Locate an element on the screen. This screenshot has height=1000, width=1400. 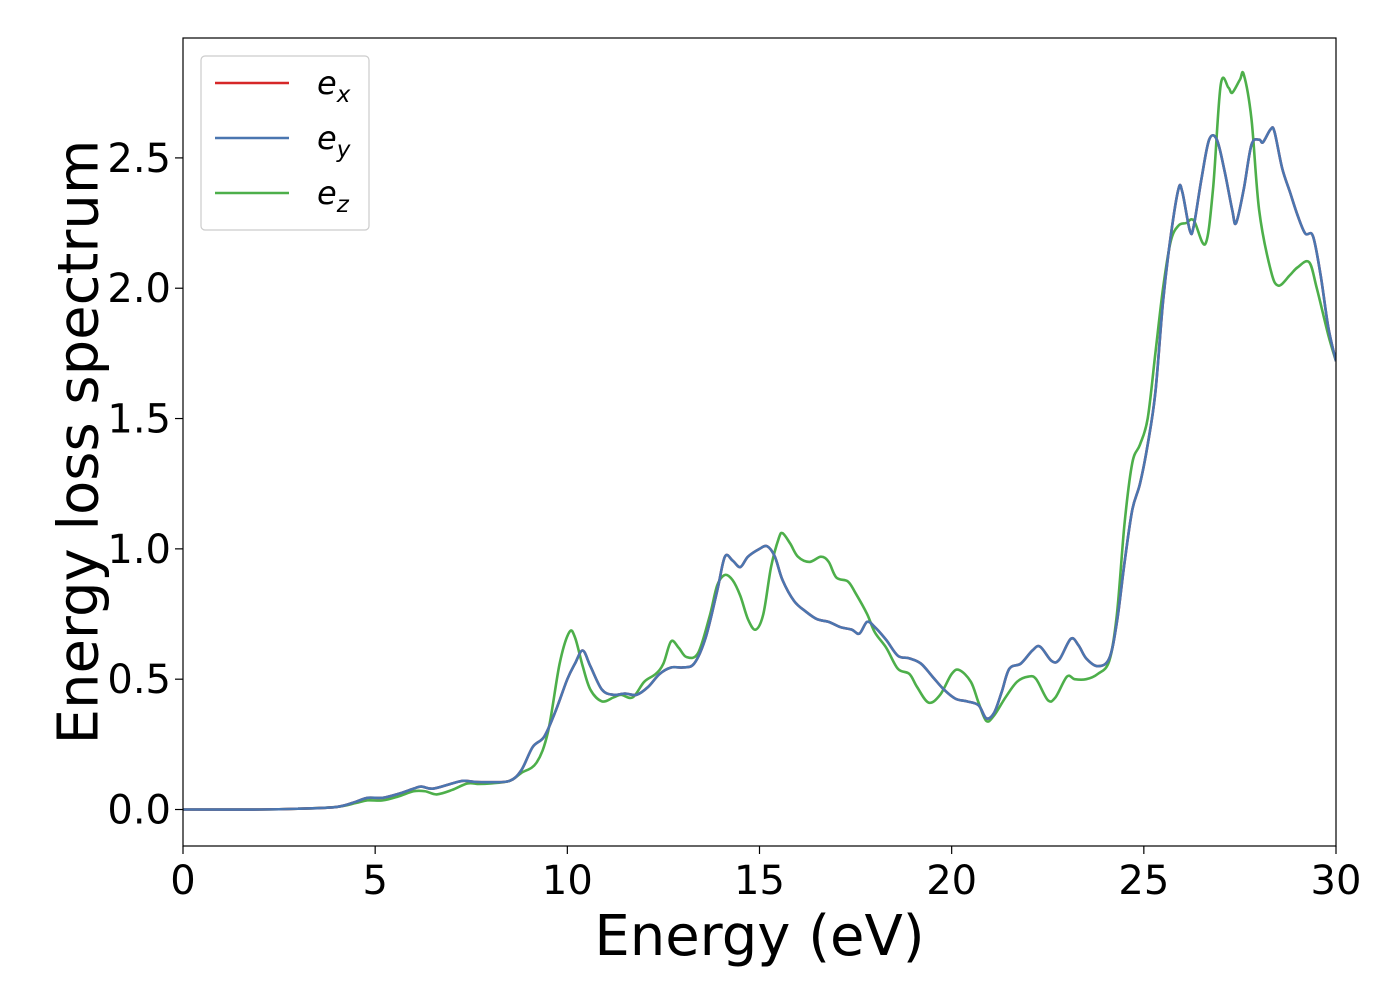
x-axis: 0 5 10 15 20 25 30 is located at coordinates (765, 875).